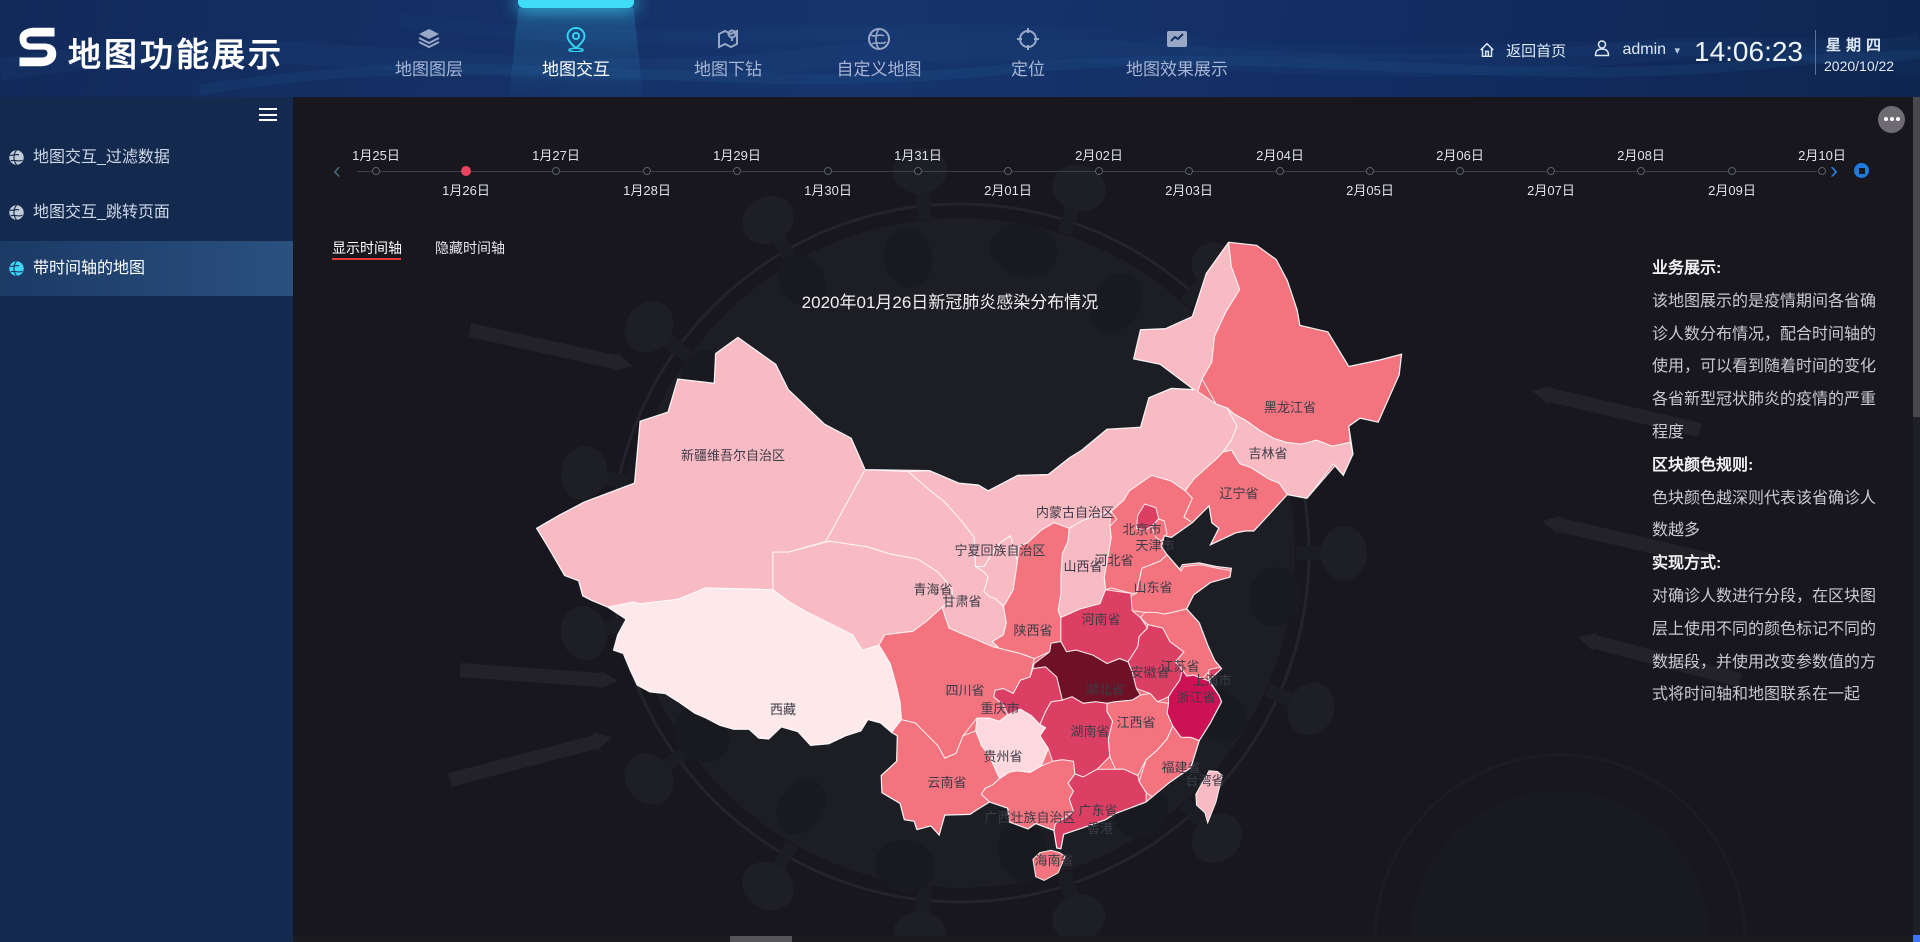 The width and height of the screenshot is (1920, 942). Describe the element at coordinates (1097, 810) in the screenshot. I see `svg-text: 广东省` at that location.